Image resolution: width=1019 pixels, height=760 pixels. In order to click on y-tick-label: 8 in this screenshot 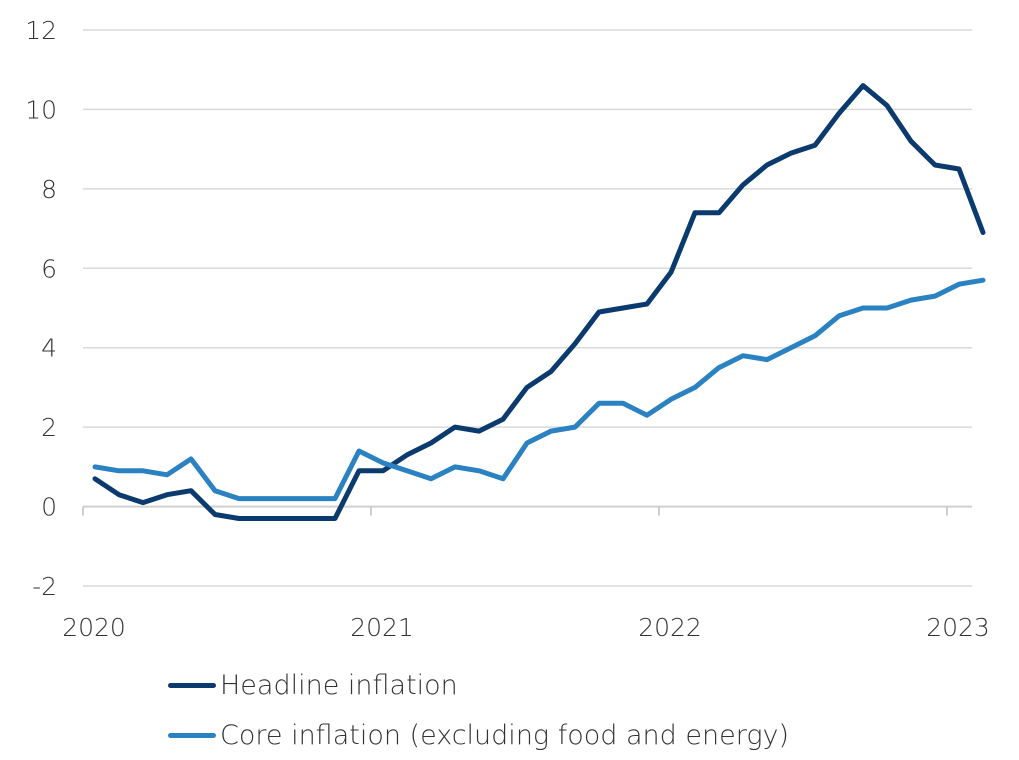, I will do `click(49, 189)`.